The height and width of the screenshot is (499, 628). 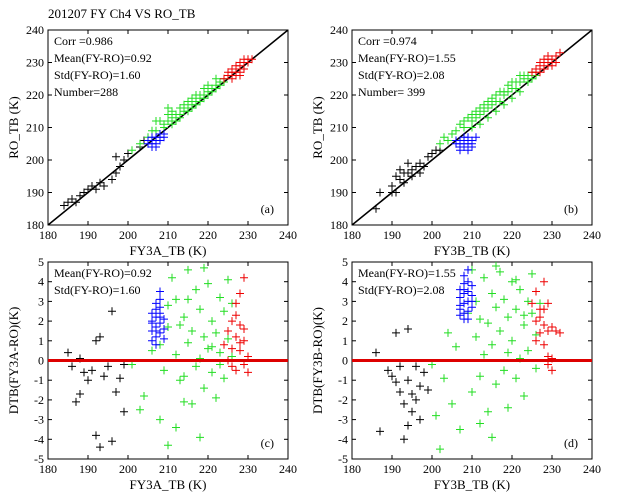 I want to click on y-tick-label-d: -1, so click(x=343, y=380).